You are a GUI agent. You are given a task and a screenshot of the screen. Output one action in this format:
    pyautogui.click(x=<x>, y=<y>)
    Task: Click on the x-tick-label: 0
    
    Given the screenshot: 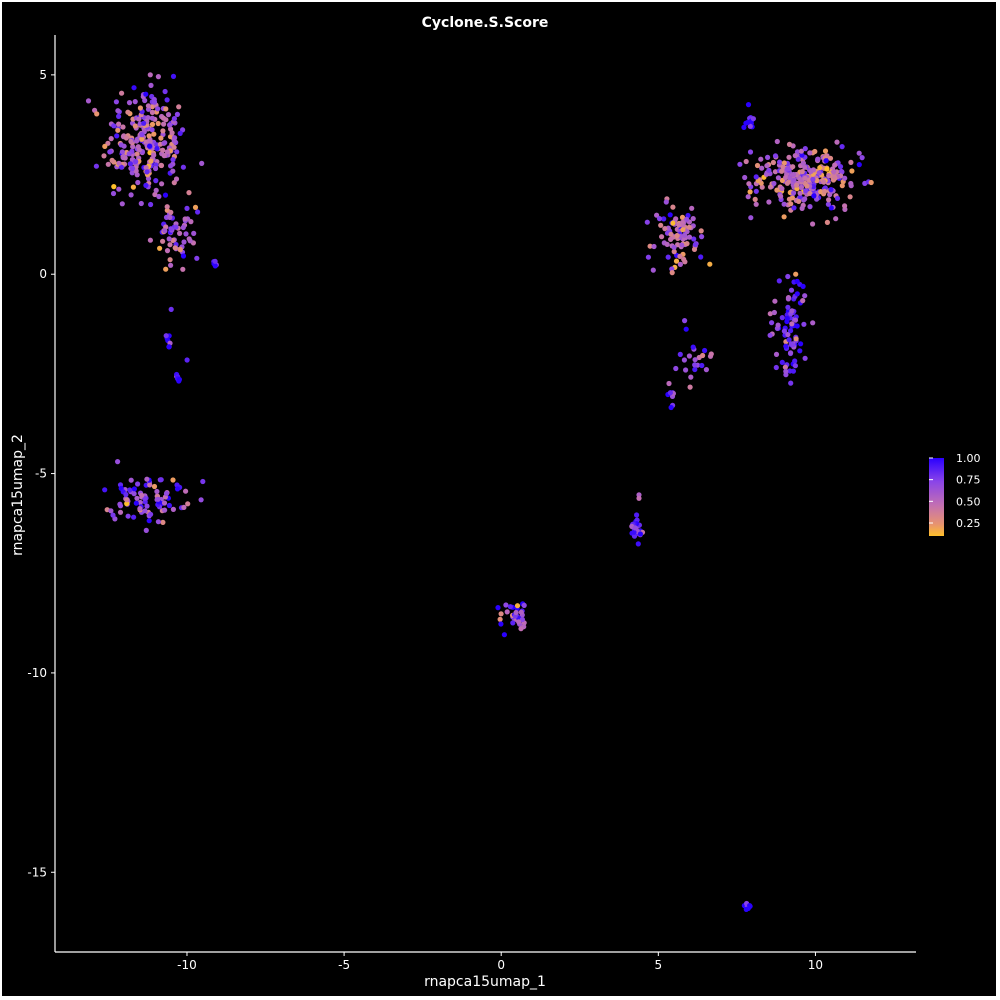 What is the action you would take?
    pyautogui.click(x=501, y=965)
    